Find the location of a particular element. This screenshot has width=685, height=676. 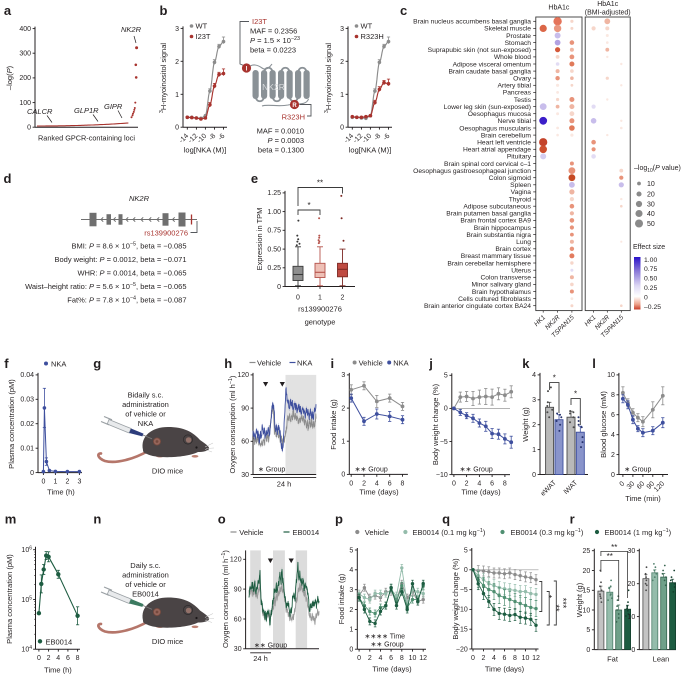

svg-text: 300 is located at coordinates (25, 54).